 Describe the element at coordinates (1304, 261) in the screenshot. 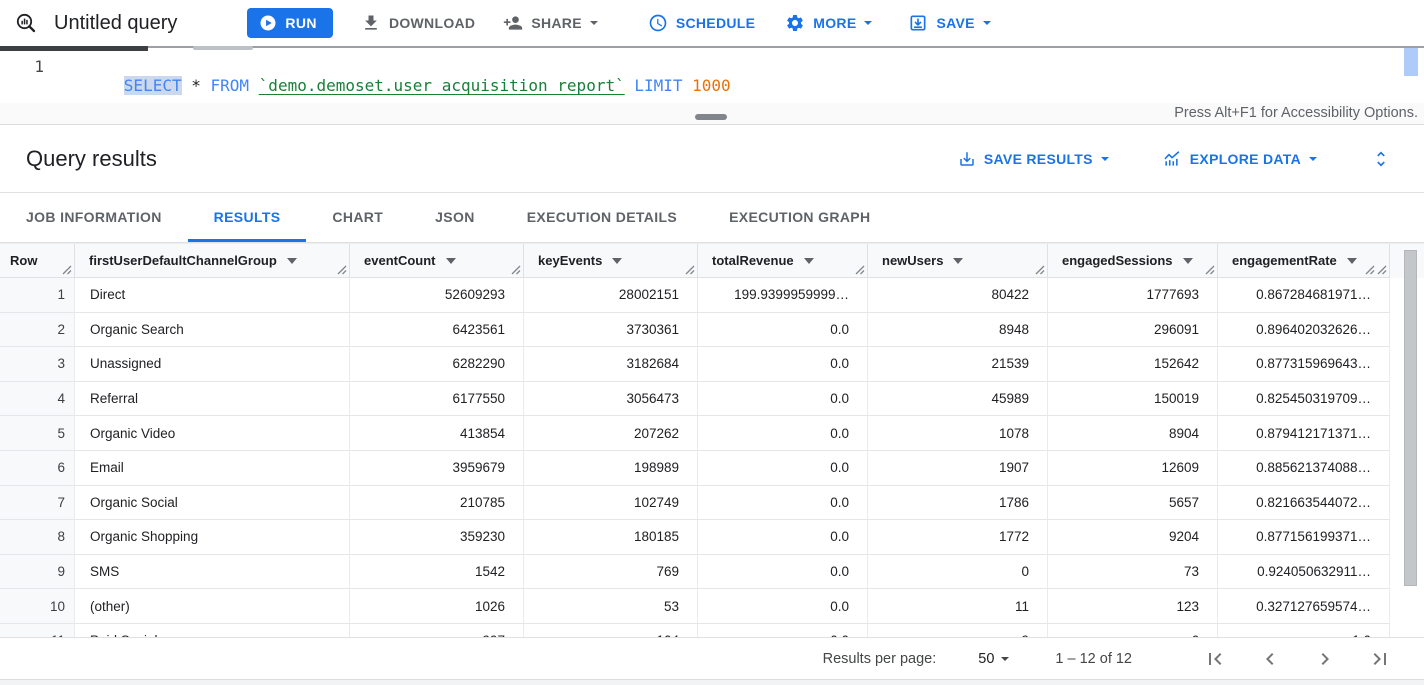

I see `column-header-engagementRate: engagementRate` at that location.